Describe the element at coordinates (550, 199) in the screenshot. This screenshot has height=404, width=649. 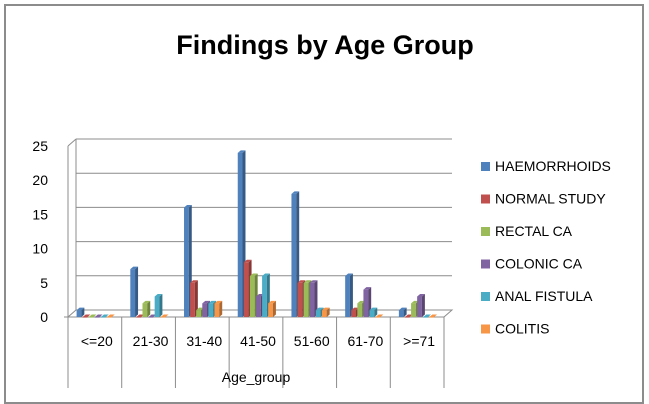
I see `legend-label: NORMAL STUDY` at that location.